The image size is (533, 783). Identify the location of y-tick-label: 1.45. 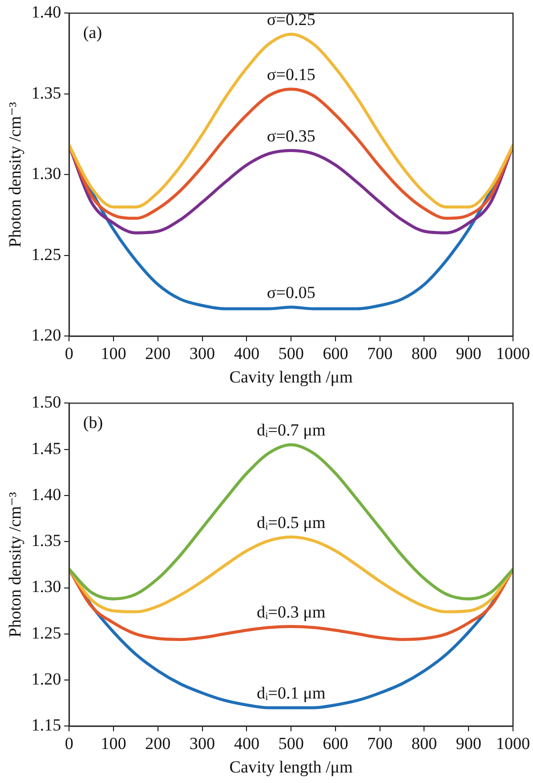
(46, 448).